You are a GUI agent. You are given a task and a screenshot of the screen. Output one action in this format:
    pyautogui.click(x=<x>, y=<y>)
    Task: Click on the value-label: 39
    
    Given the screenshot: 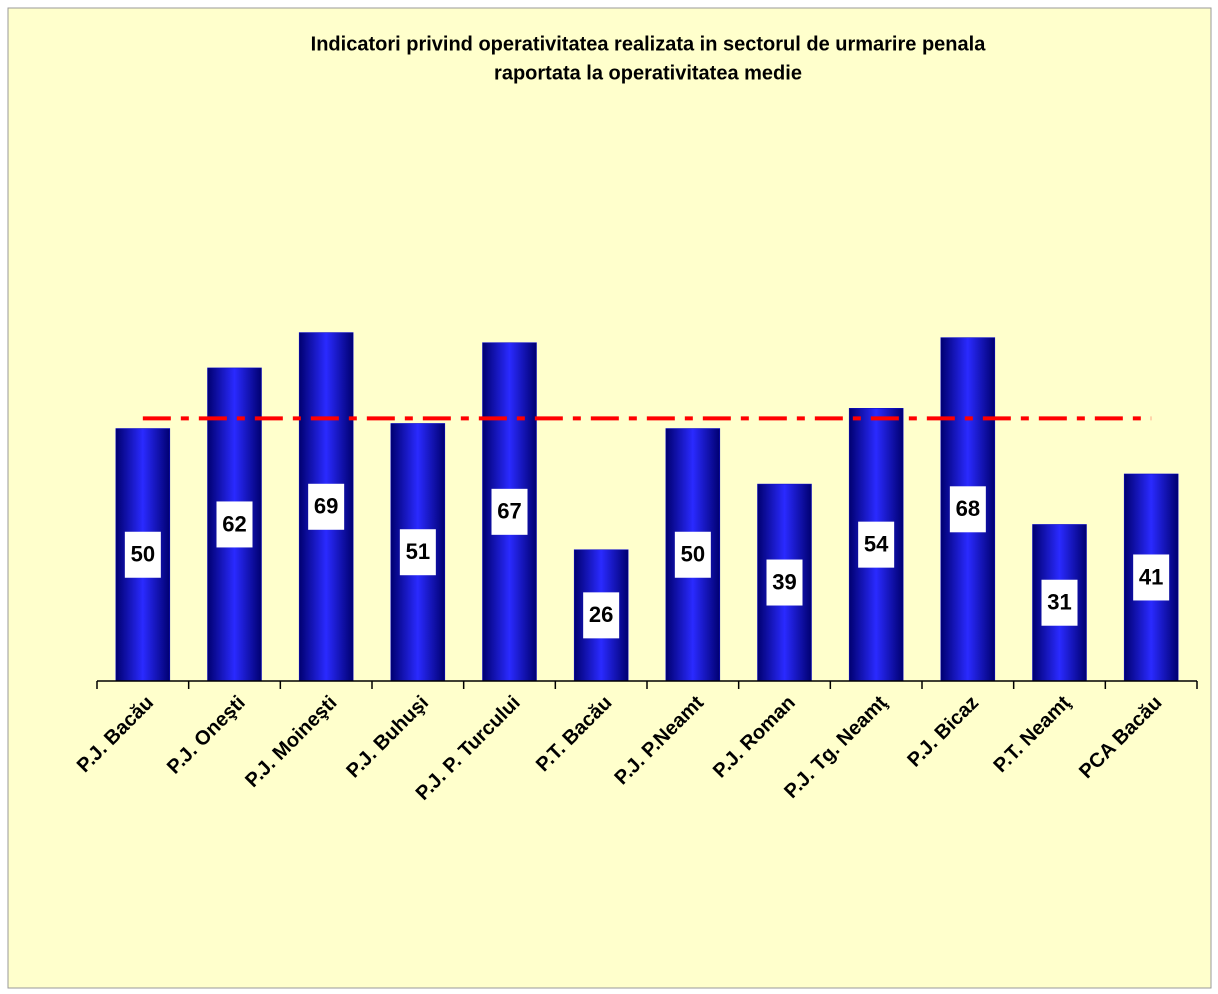 What is the action you would take?
    pyautogui.click(x=784, y=581)
    